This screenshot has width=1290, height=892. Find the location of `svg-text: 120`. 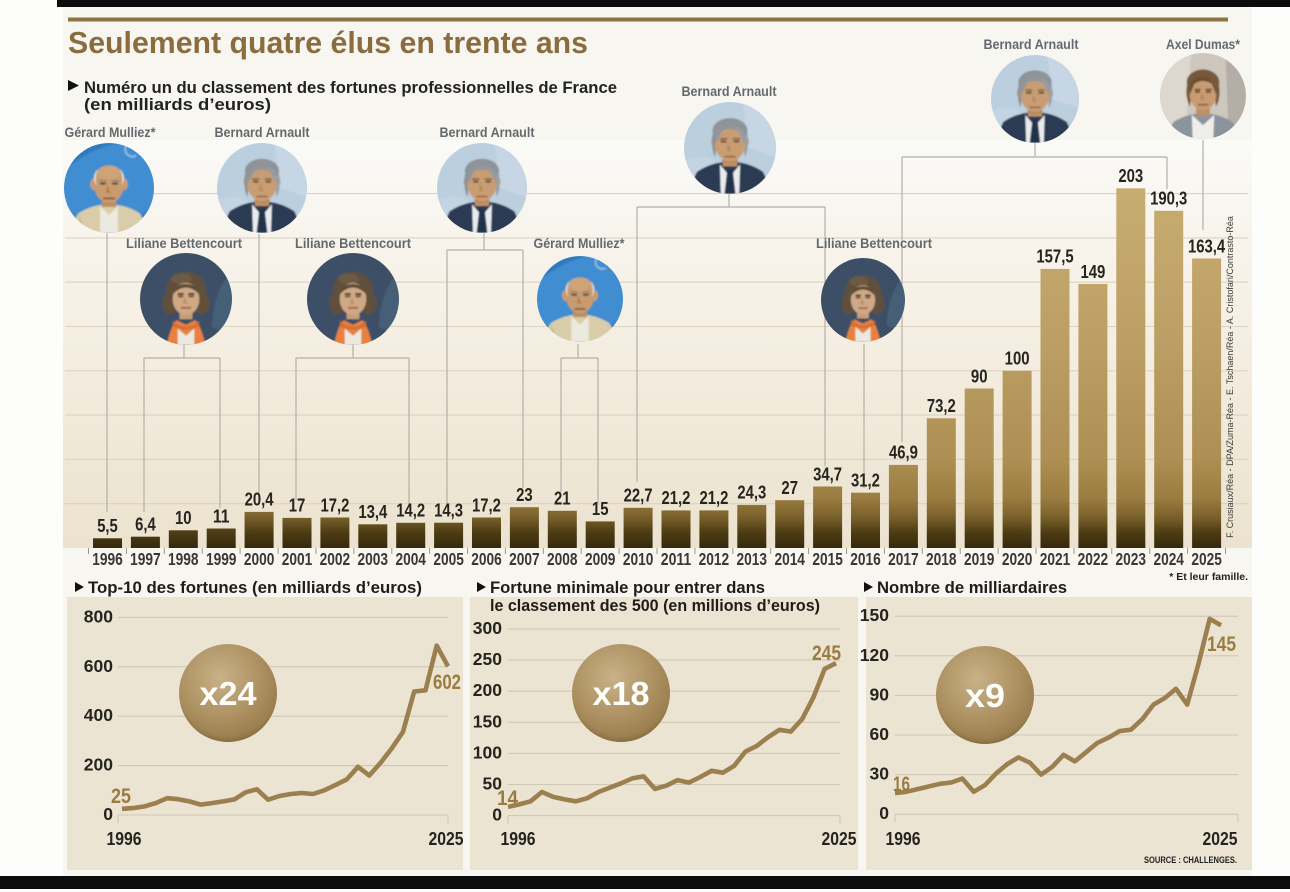

svg-text: 120 is located at coordinates (874, 655).